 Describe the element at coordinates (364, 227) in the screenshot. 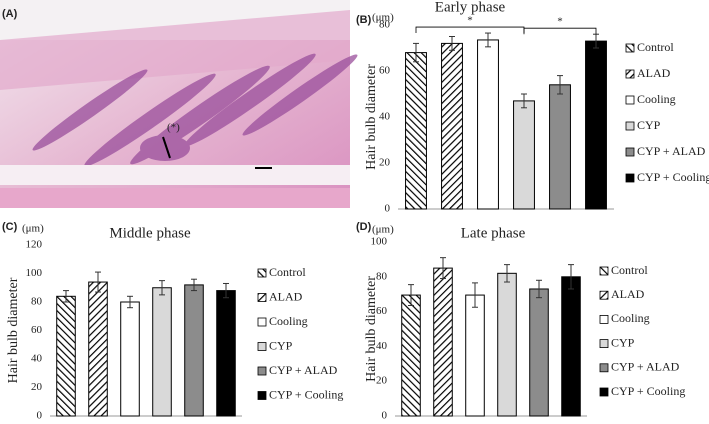

I see `panel-label: (D)` at that location.